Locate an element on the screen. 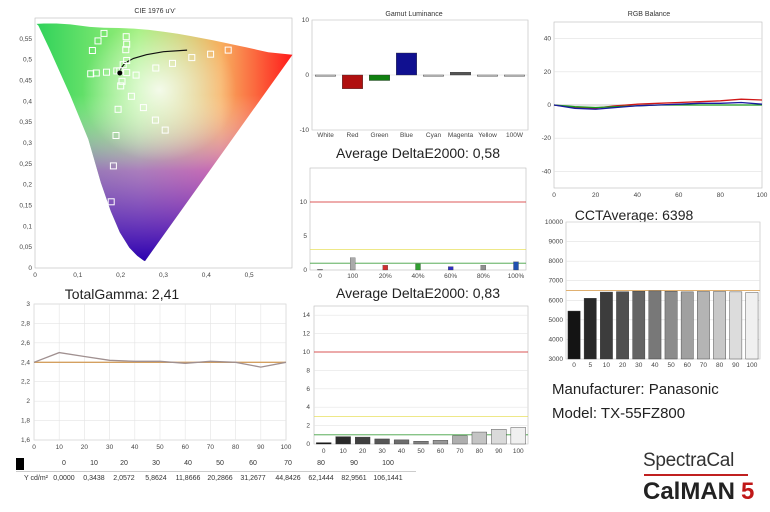  table-header-cell: 40 is located at coordinates (188, 463).